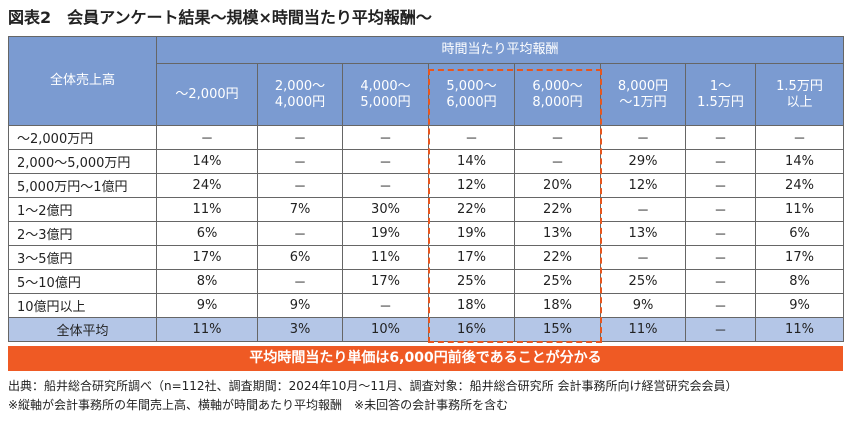 The width and height of the screenshot is (850, 426). Describe the element at coordinates (720, 94) in the screenshot. I see `column-header: 1～ 1.5万円` at that location.